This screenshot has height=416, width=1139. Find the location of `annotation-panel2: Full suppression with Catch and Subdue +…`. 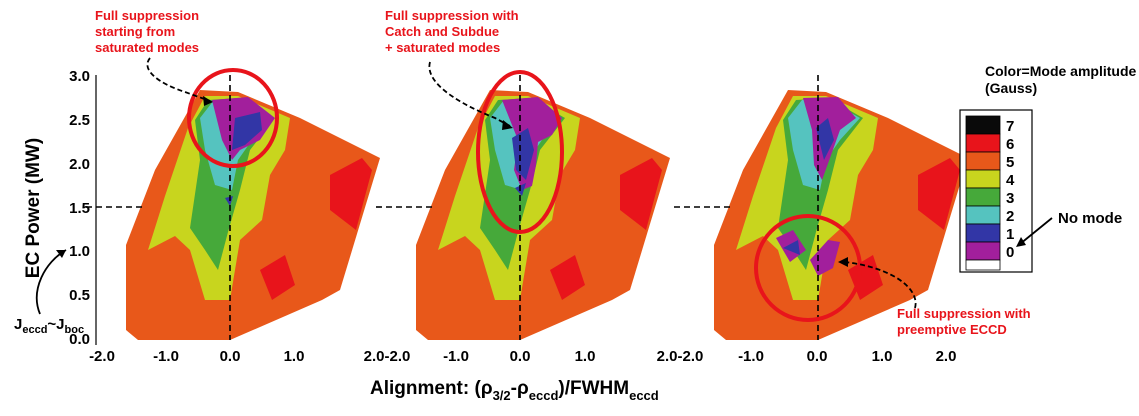

annotation-panel2: Full suppression with Catch and Subdue +… is located at coordinates (452, 31).